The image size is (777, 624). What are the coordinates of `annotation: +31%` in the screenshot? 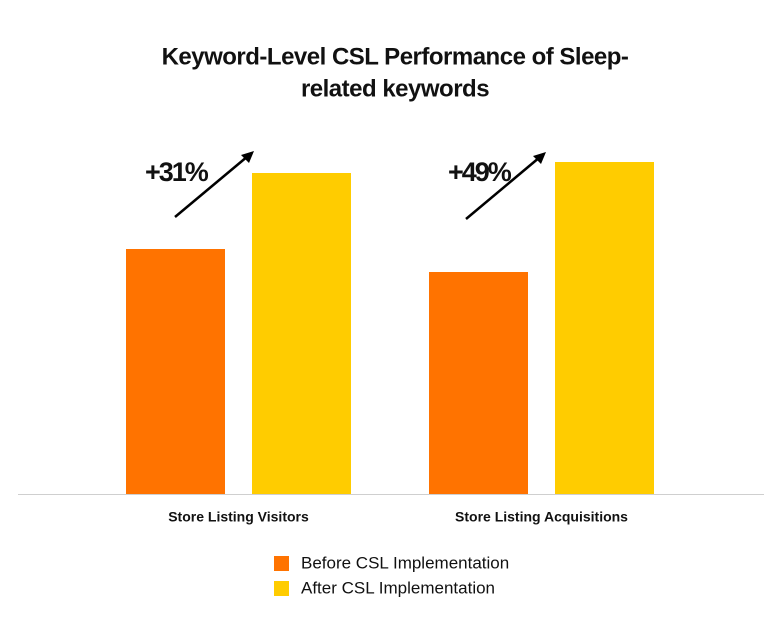 It's located at (177, 172).